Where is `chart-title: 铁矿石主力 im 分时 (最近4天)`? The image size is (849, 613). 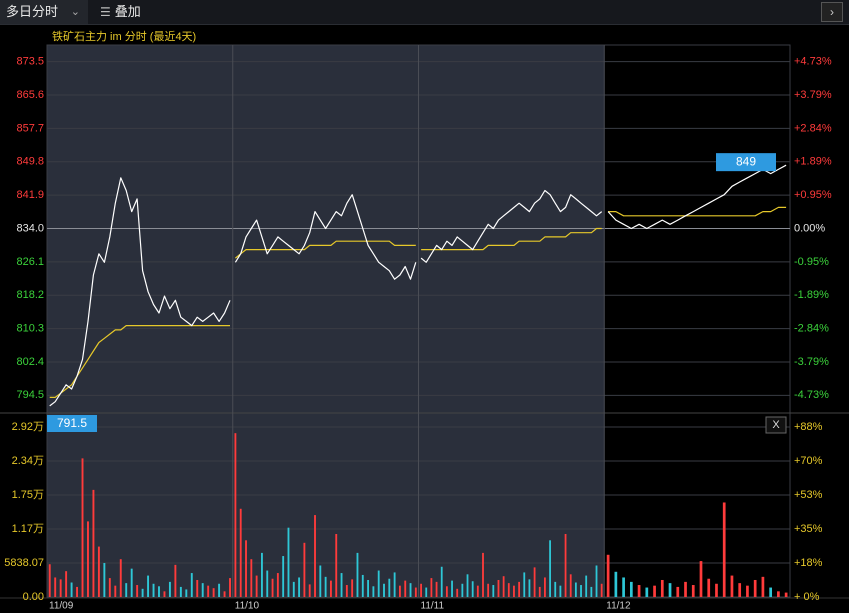 chart-title: 铁矿石主力 im 分时 (最近4天) is located at coordinates (124, 36).